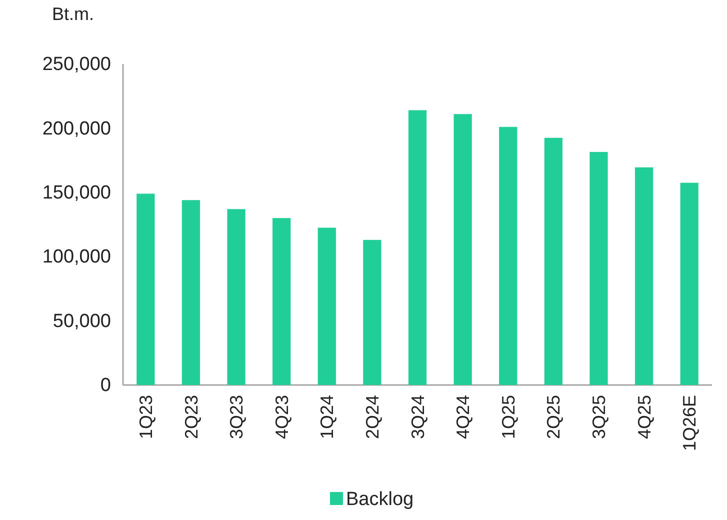 The image size is (727, 520). Describe the element at coordinates (463, 417) in the screenshot. I see `x-tick-label: 4Q24` at that location.